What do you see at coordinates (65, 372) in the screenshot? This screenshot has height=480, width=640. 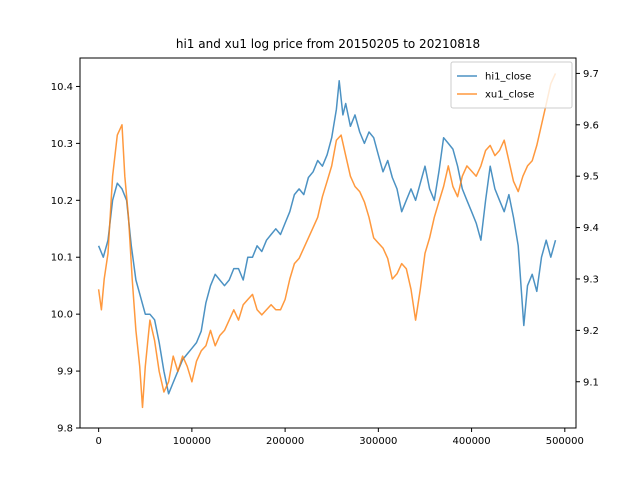 I see `y-left-tick-label: 9.9` at bounding box center [65, 372].